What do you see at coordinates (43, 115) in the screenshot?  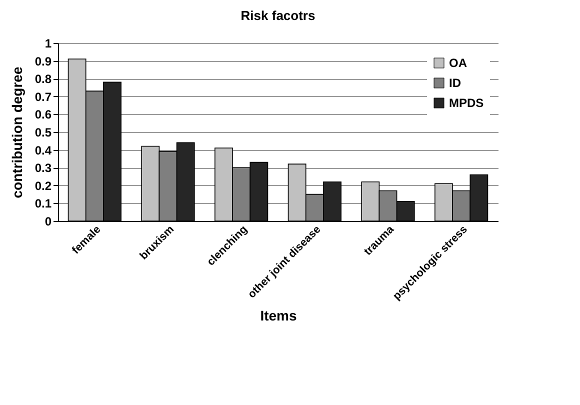 I see `y-tick-label: 0.6` at bounding box center [43, 115].